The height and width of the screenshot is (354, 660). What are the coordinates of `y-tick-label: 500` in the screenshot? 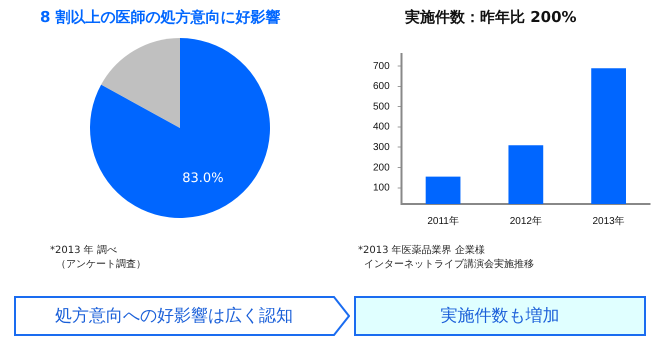 It's located at (381, 106).